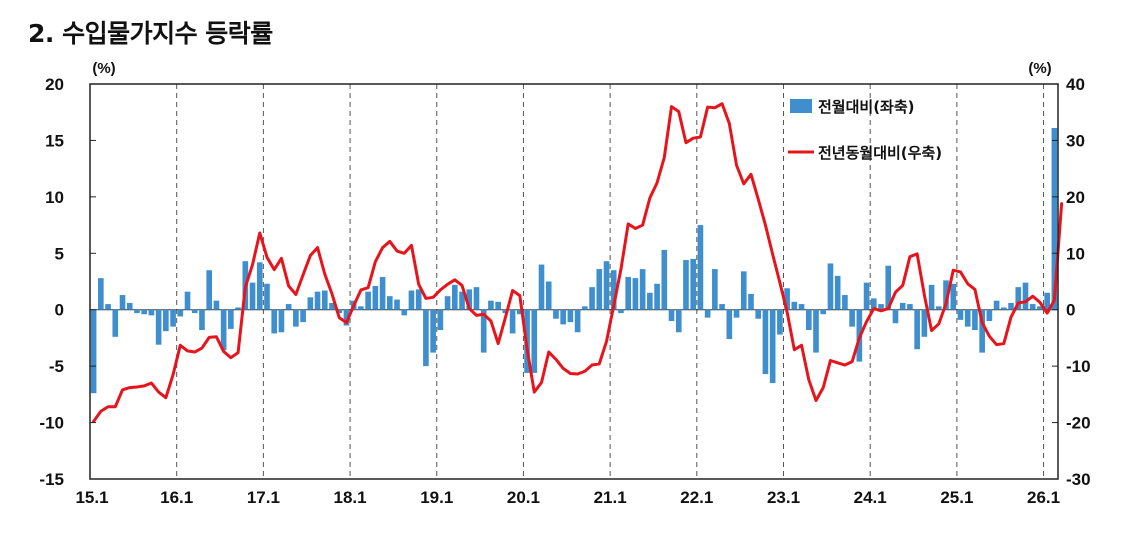  I want to click on legend-line-label: 전년동월대비(우축), so click(880, 153).